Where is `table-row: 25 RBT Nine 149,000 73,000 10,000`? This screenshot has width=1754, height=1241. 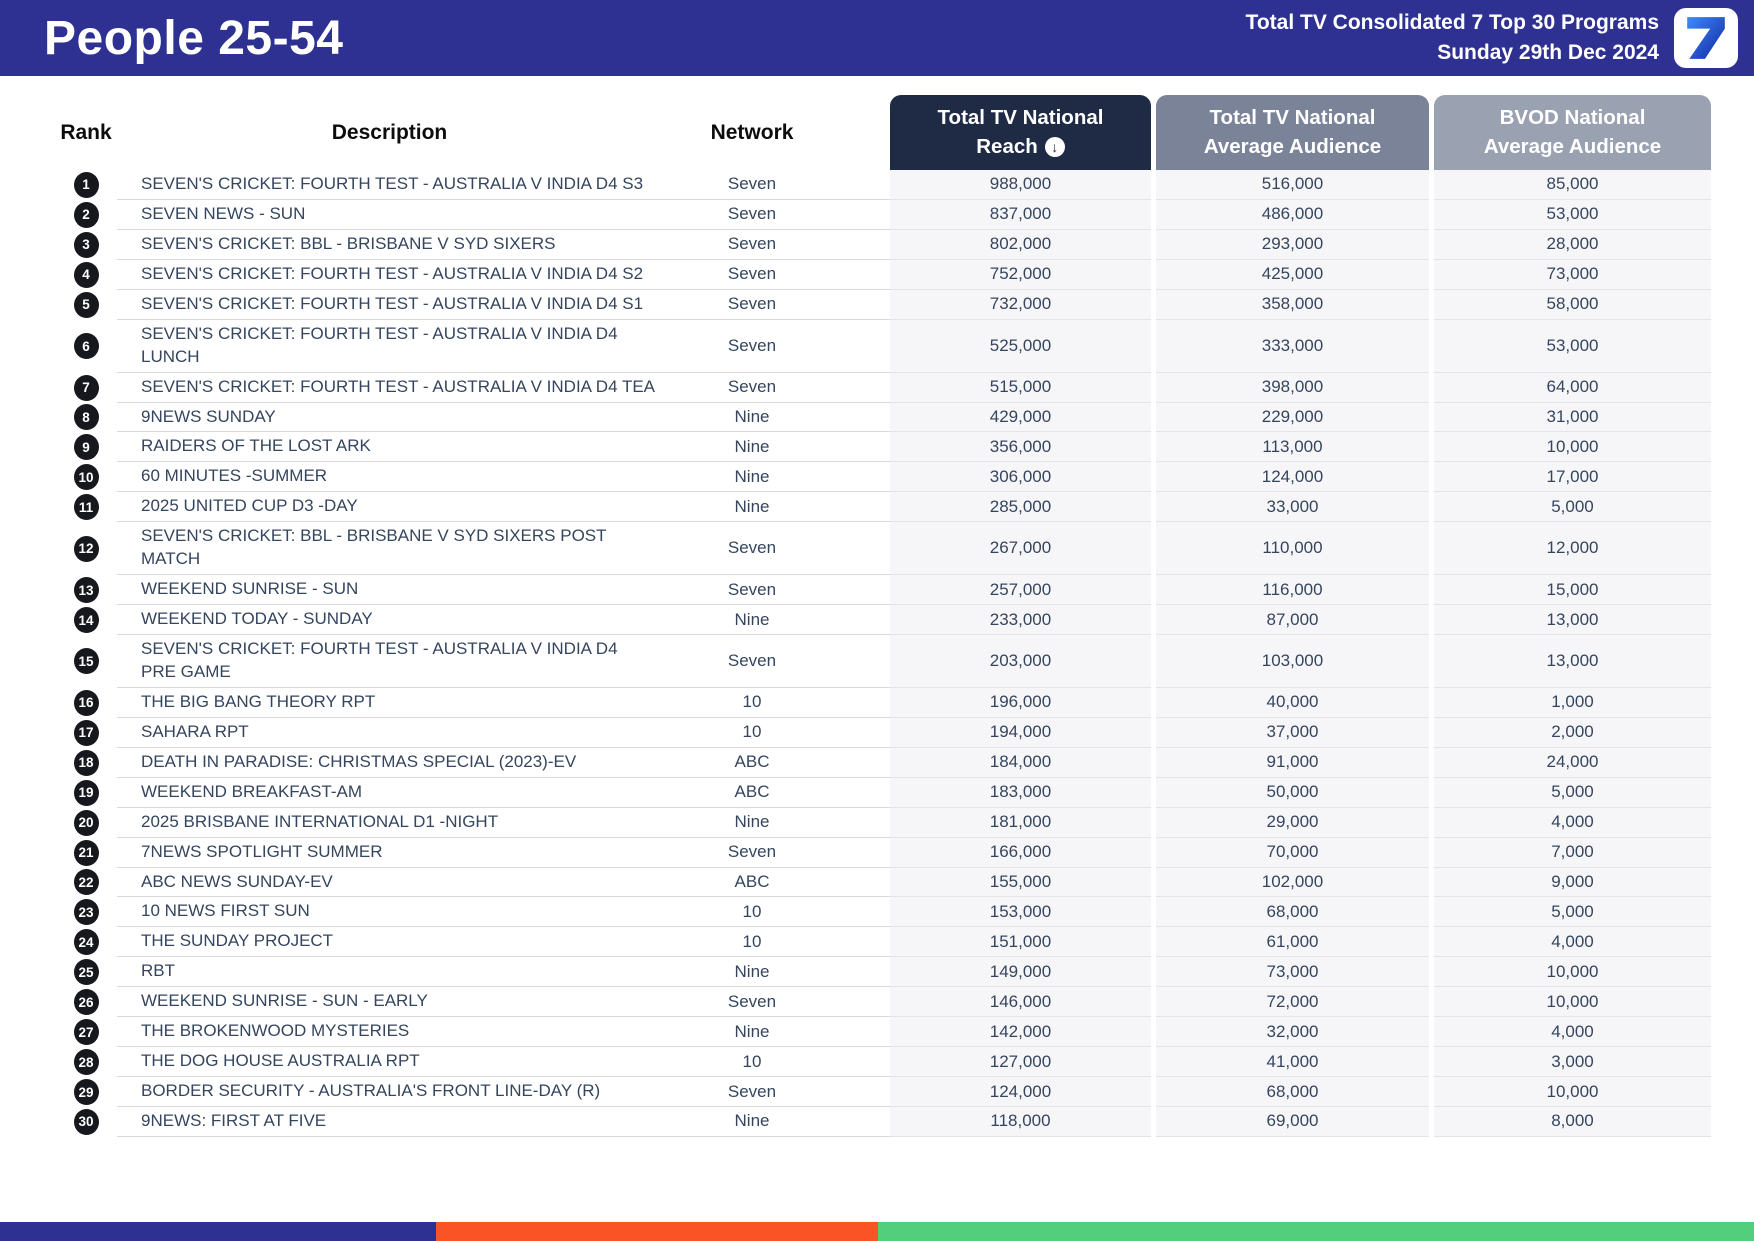 table-row: 25 RBT Nine 149,000 73,000 10,000 is located at coordinates (883, 972).